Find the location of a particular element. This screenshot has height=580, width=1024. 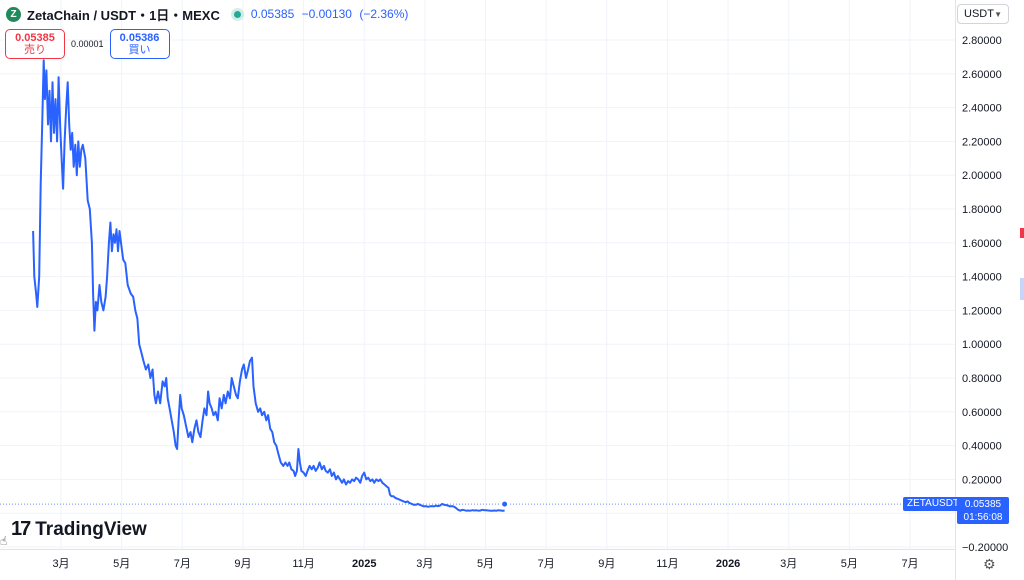

y-tick-label: 1.40000 is located at coordinates (982, 278).